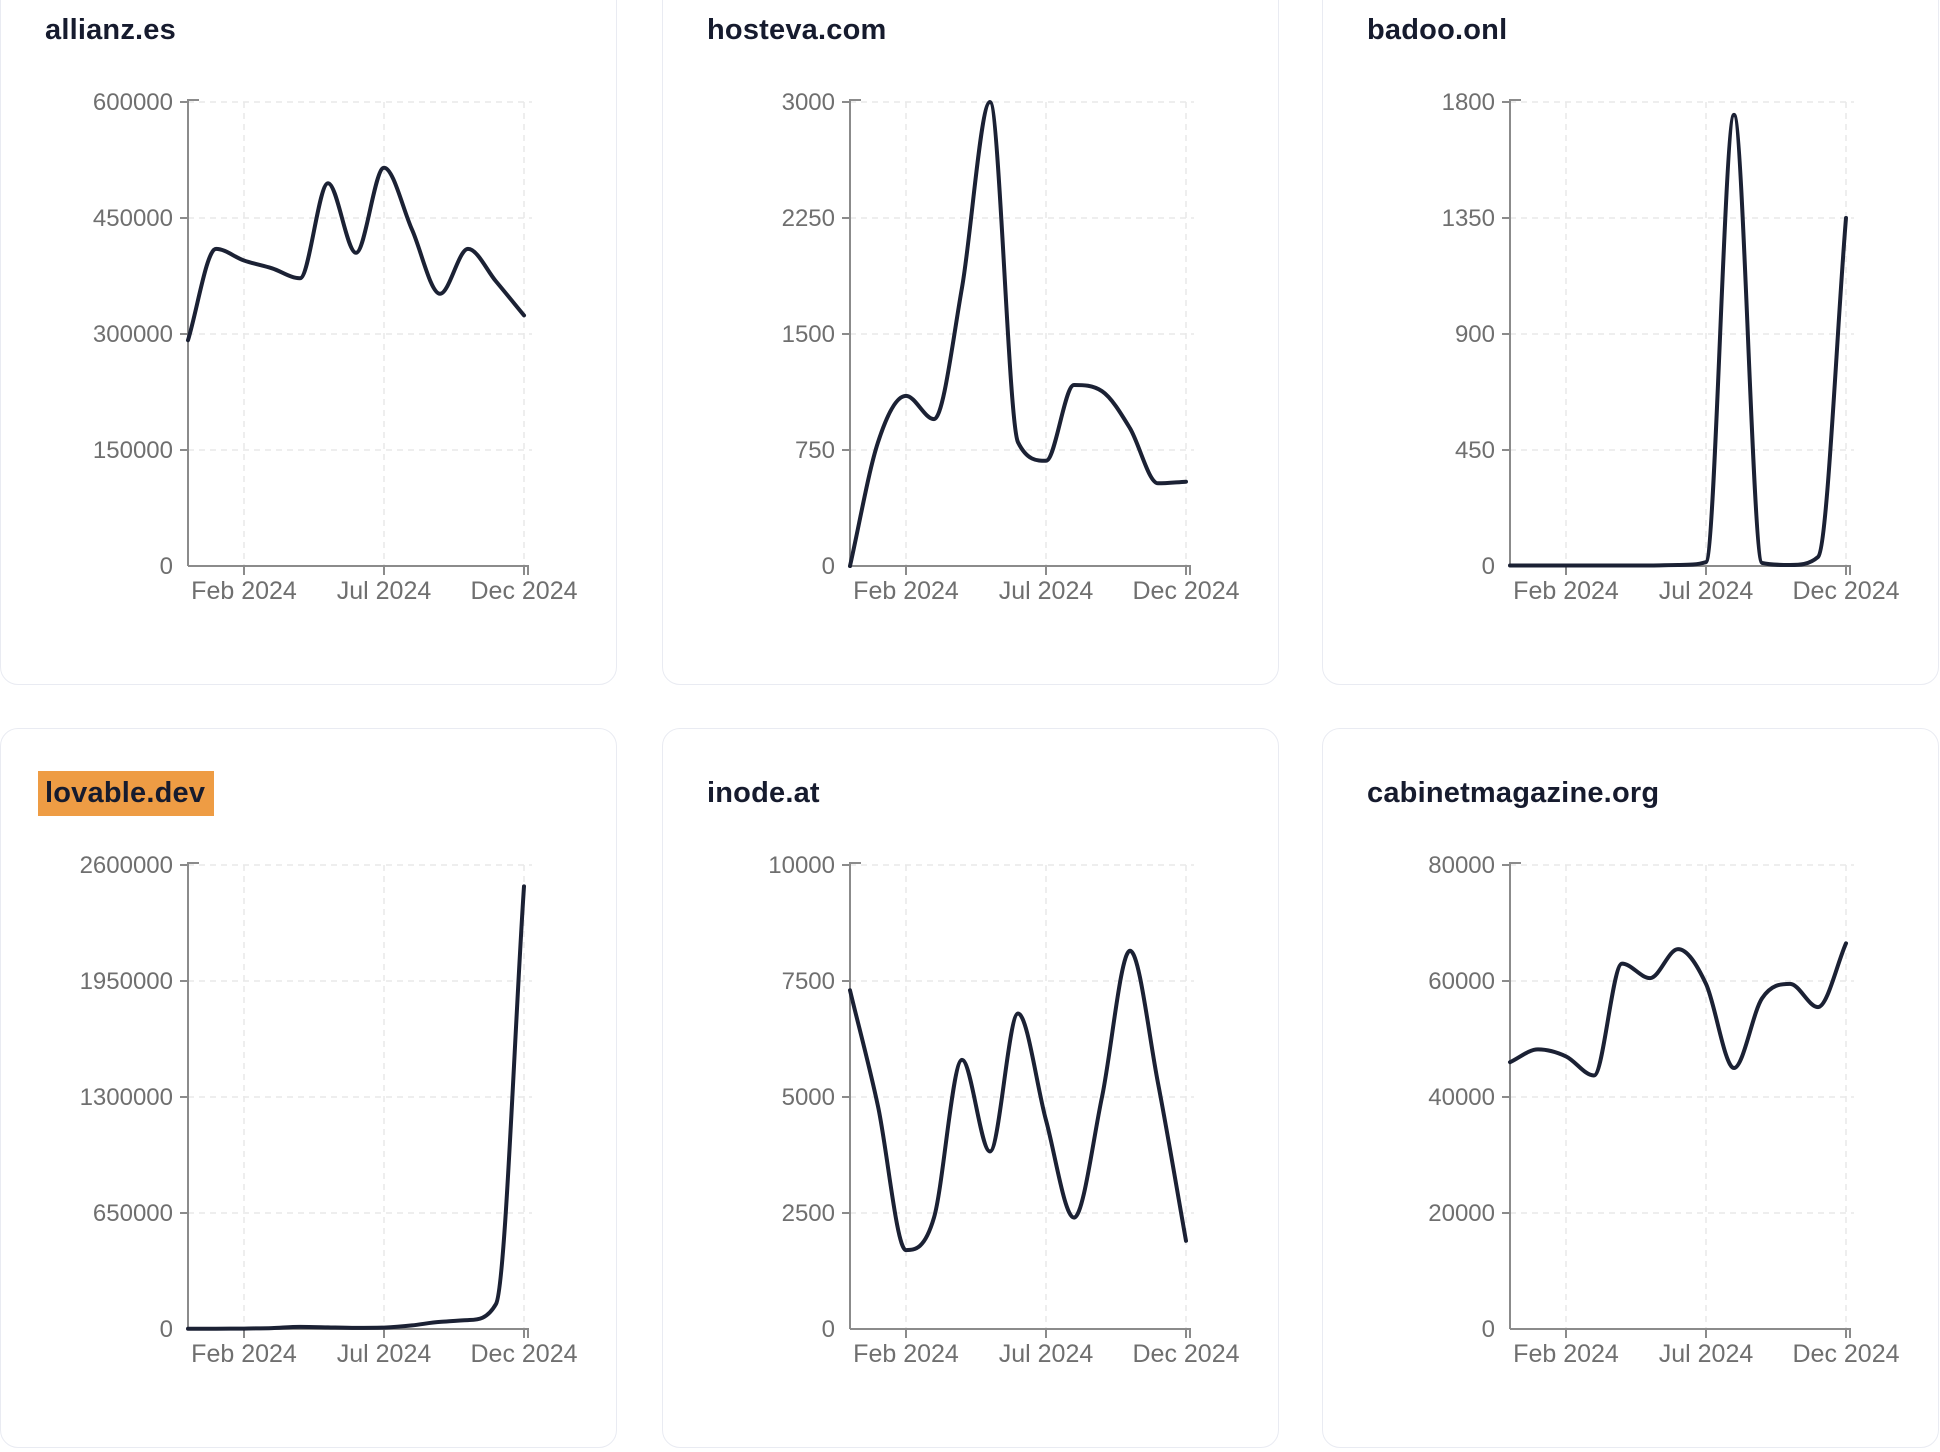  I want to click on chart-title: allianz.es, so click(110, 30).